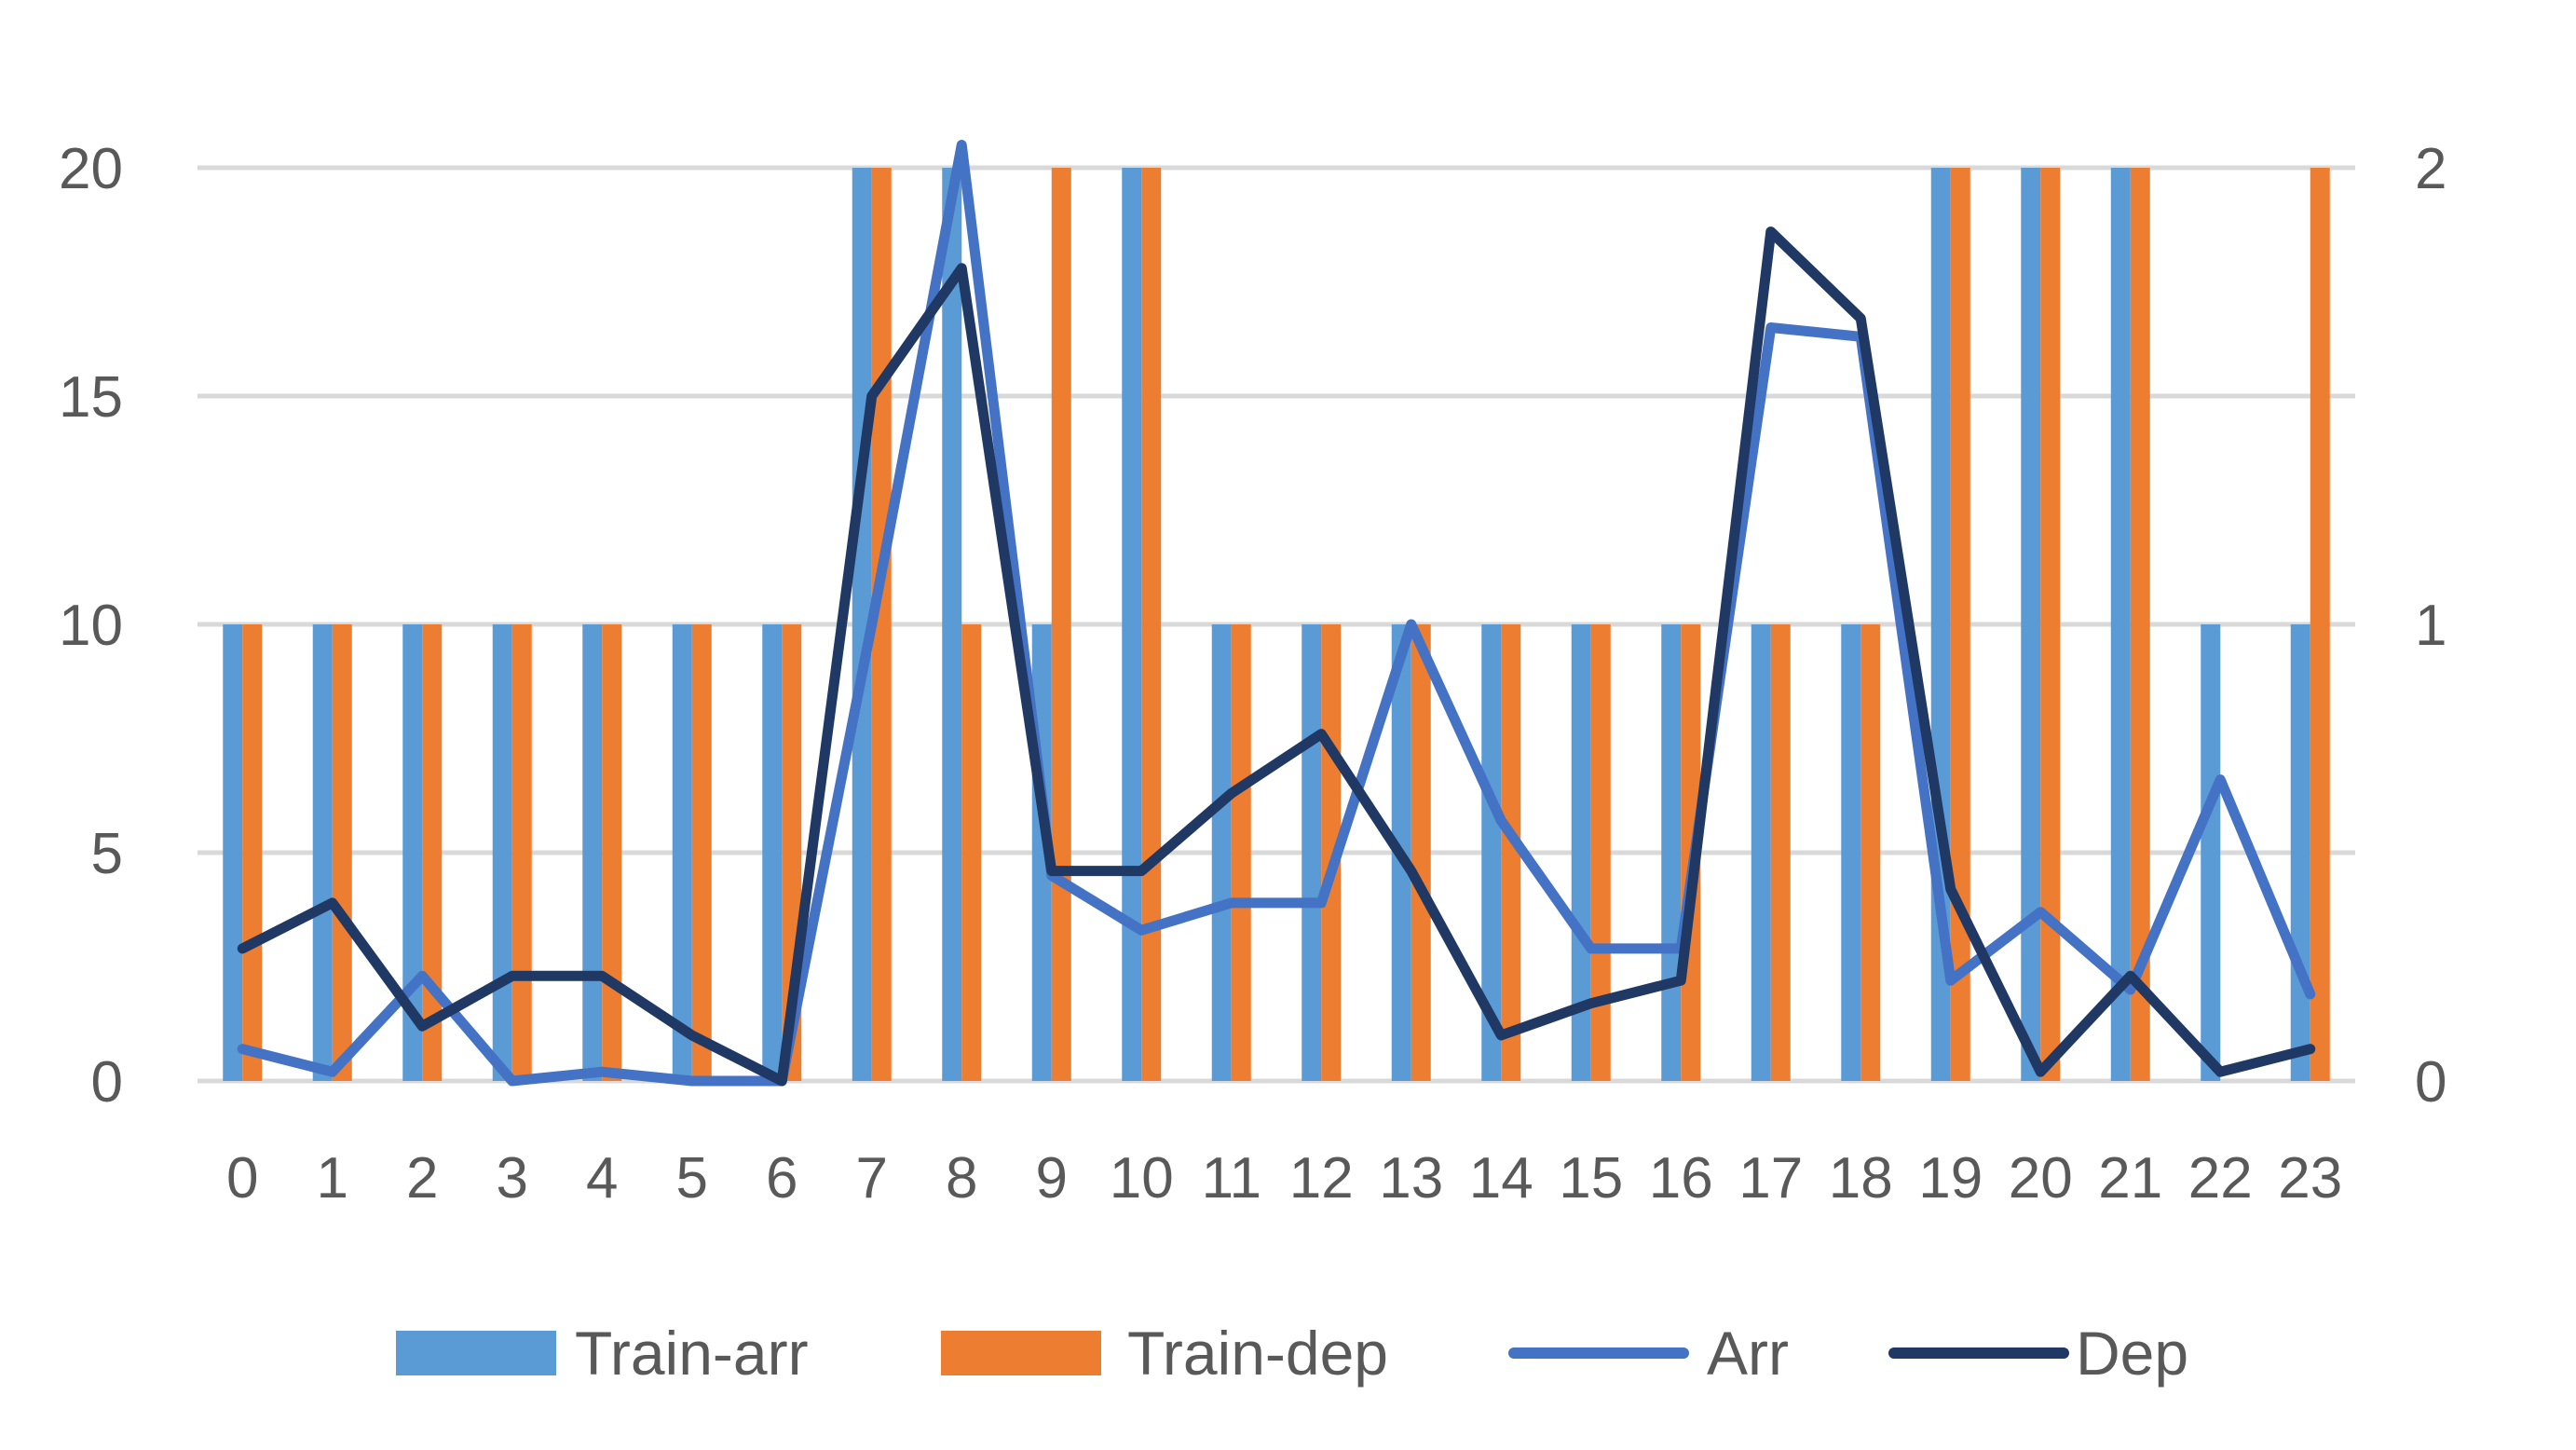 Image resolution: width=2576 pixels, height=1450 pixels. What do you see at coordinates (91, 169) in the screenshot?
I see `left-tick-label: 20` at bounding box center [91, 169].